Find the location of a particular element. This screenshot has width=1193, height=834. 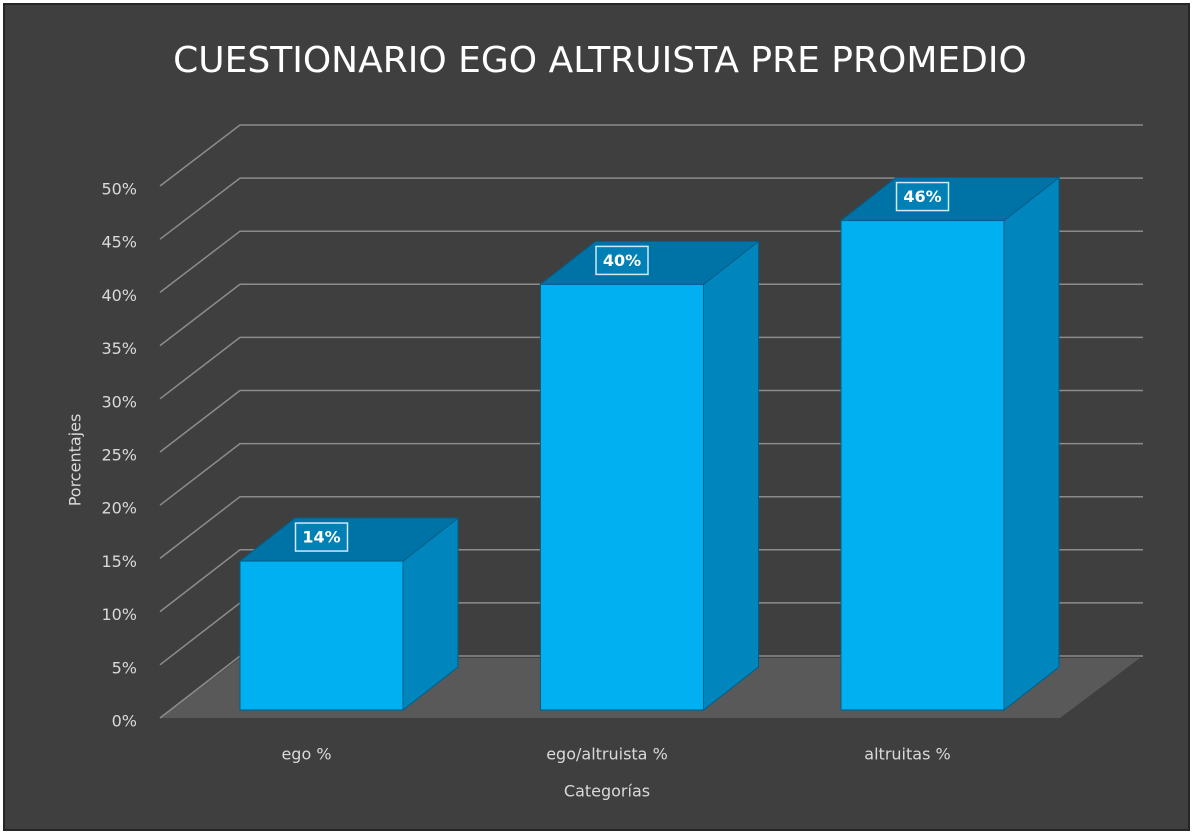

value-label: 40% is located at coordinates (622, 260).